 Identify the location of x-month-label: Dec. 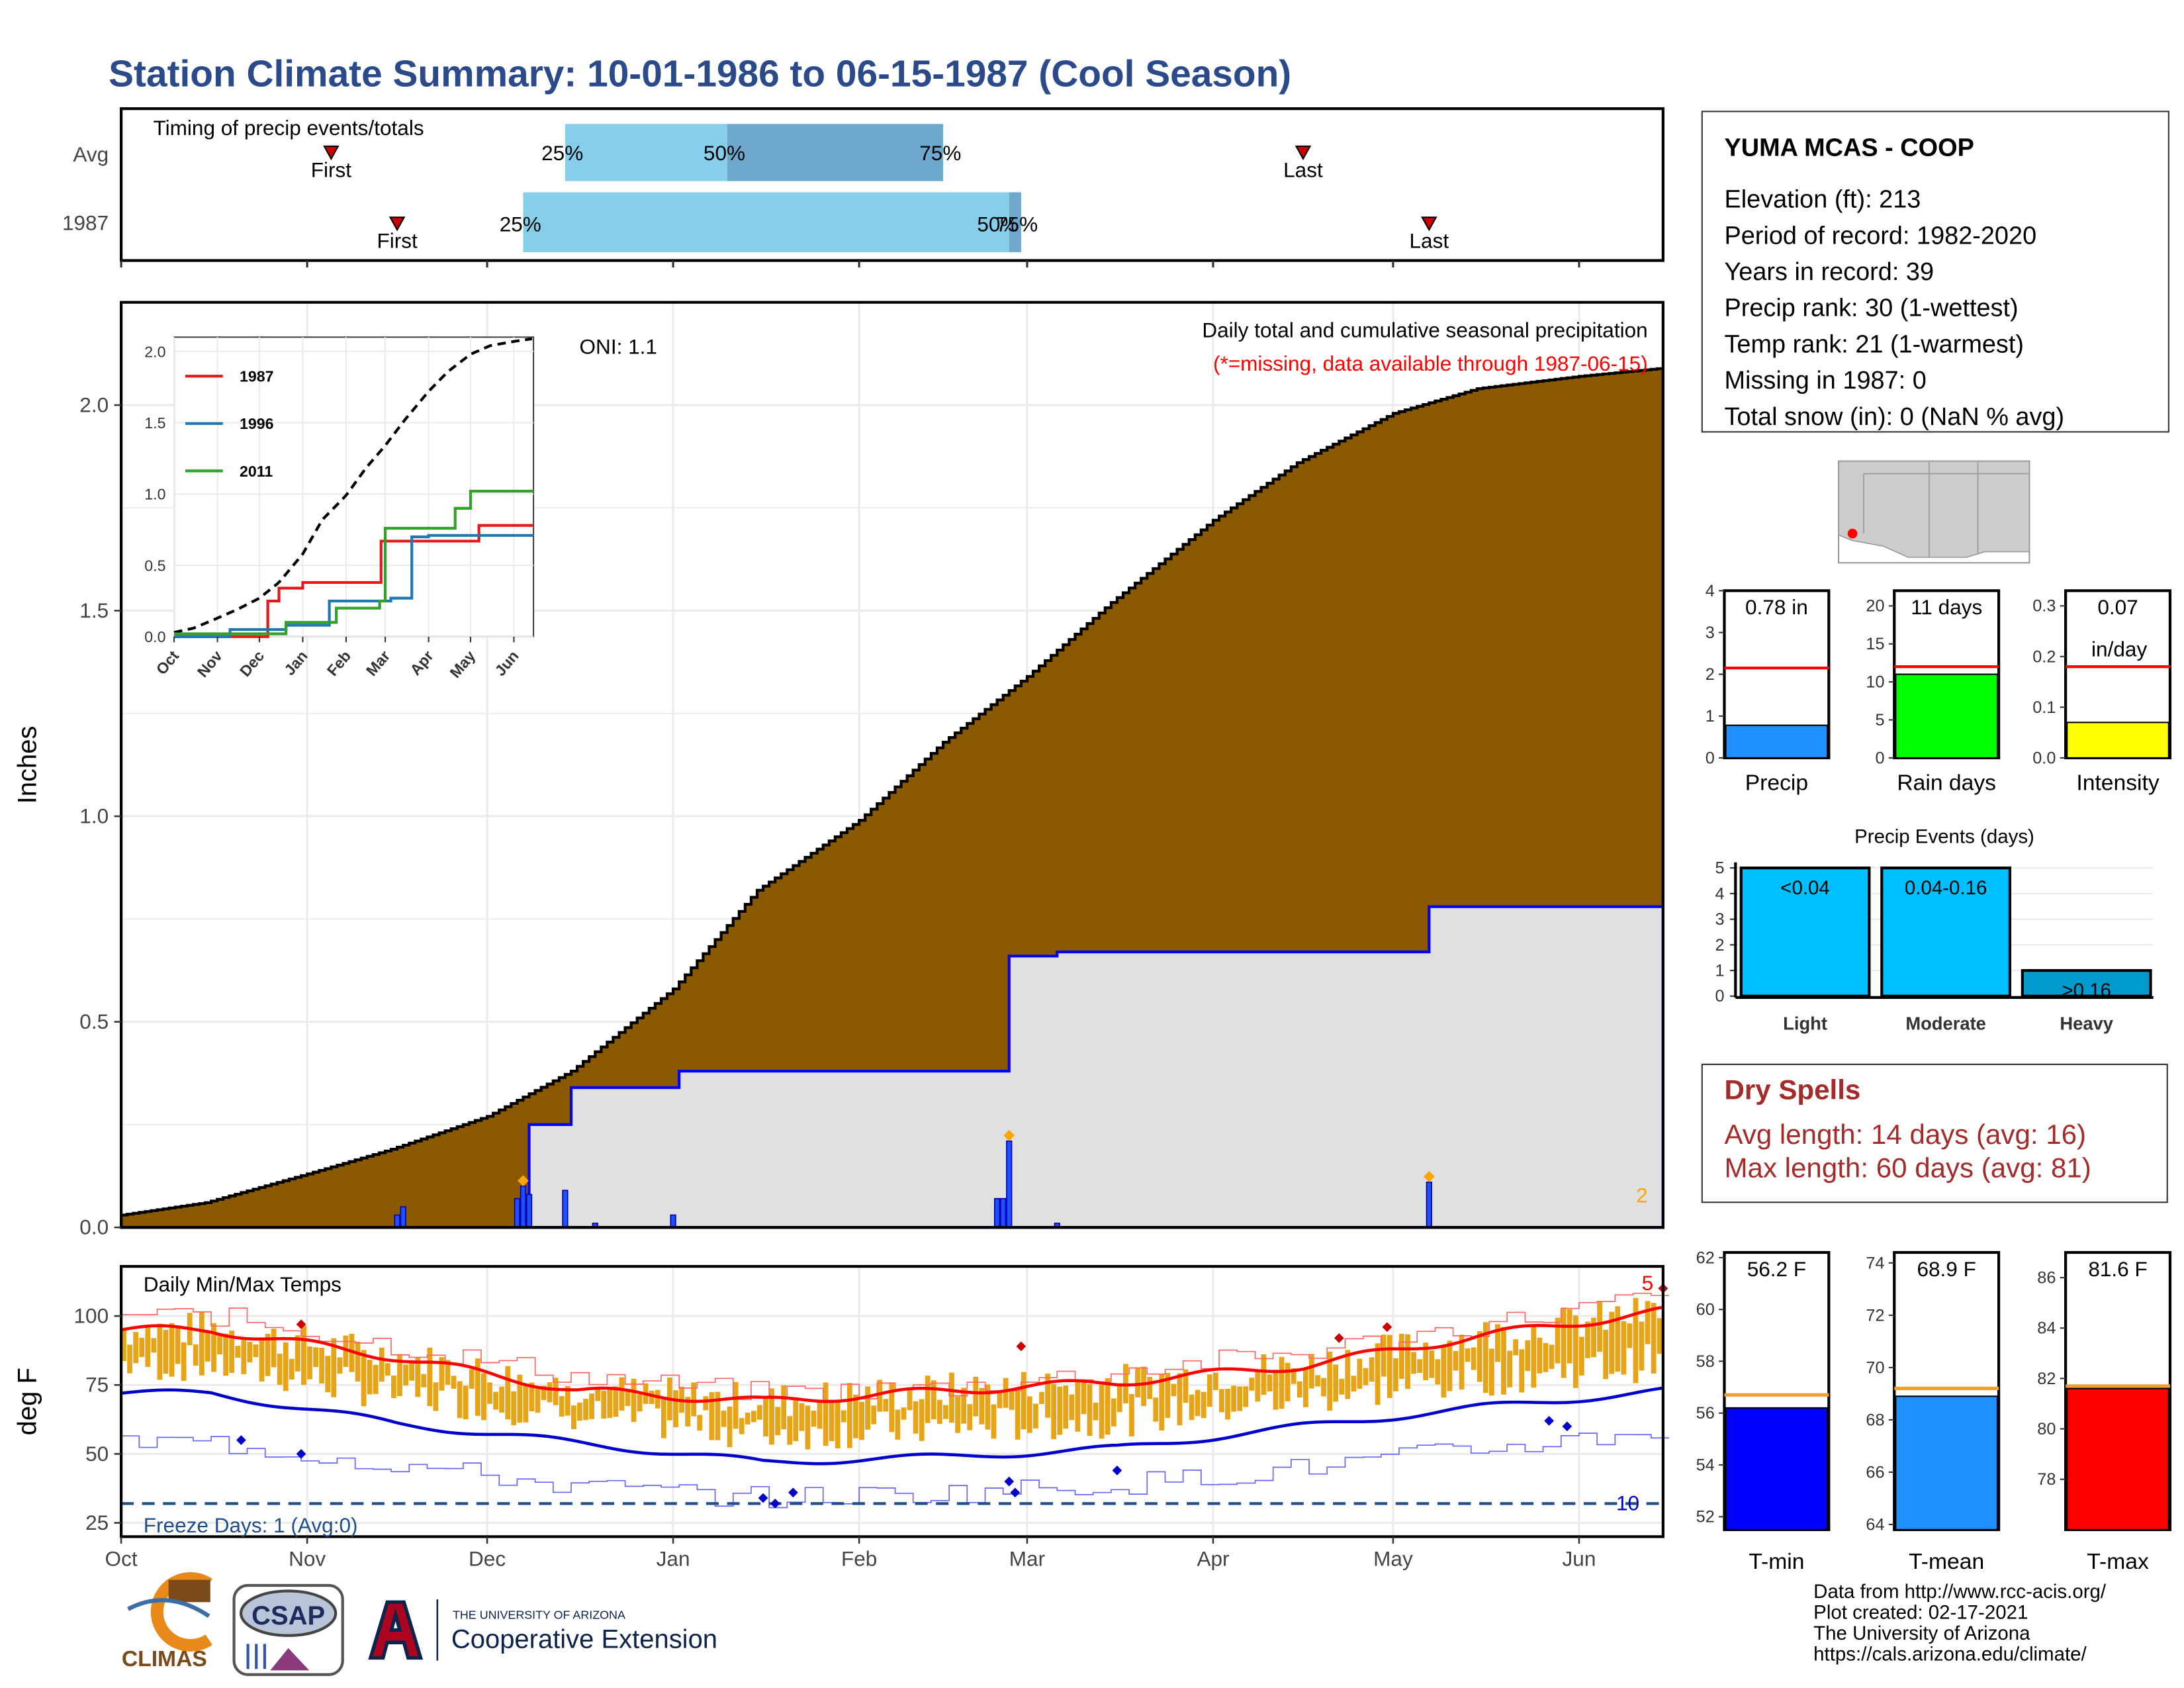
(488, 1559).